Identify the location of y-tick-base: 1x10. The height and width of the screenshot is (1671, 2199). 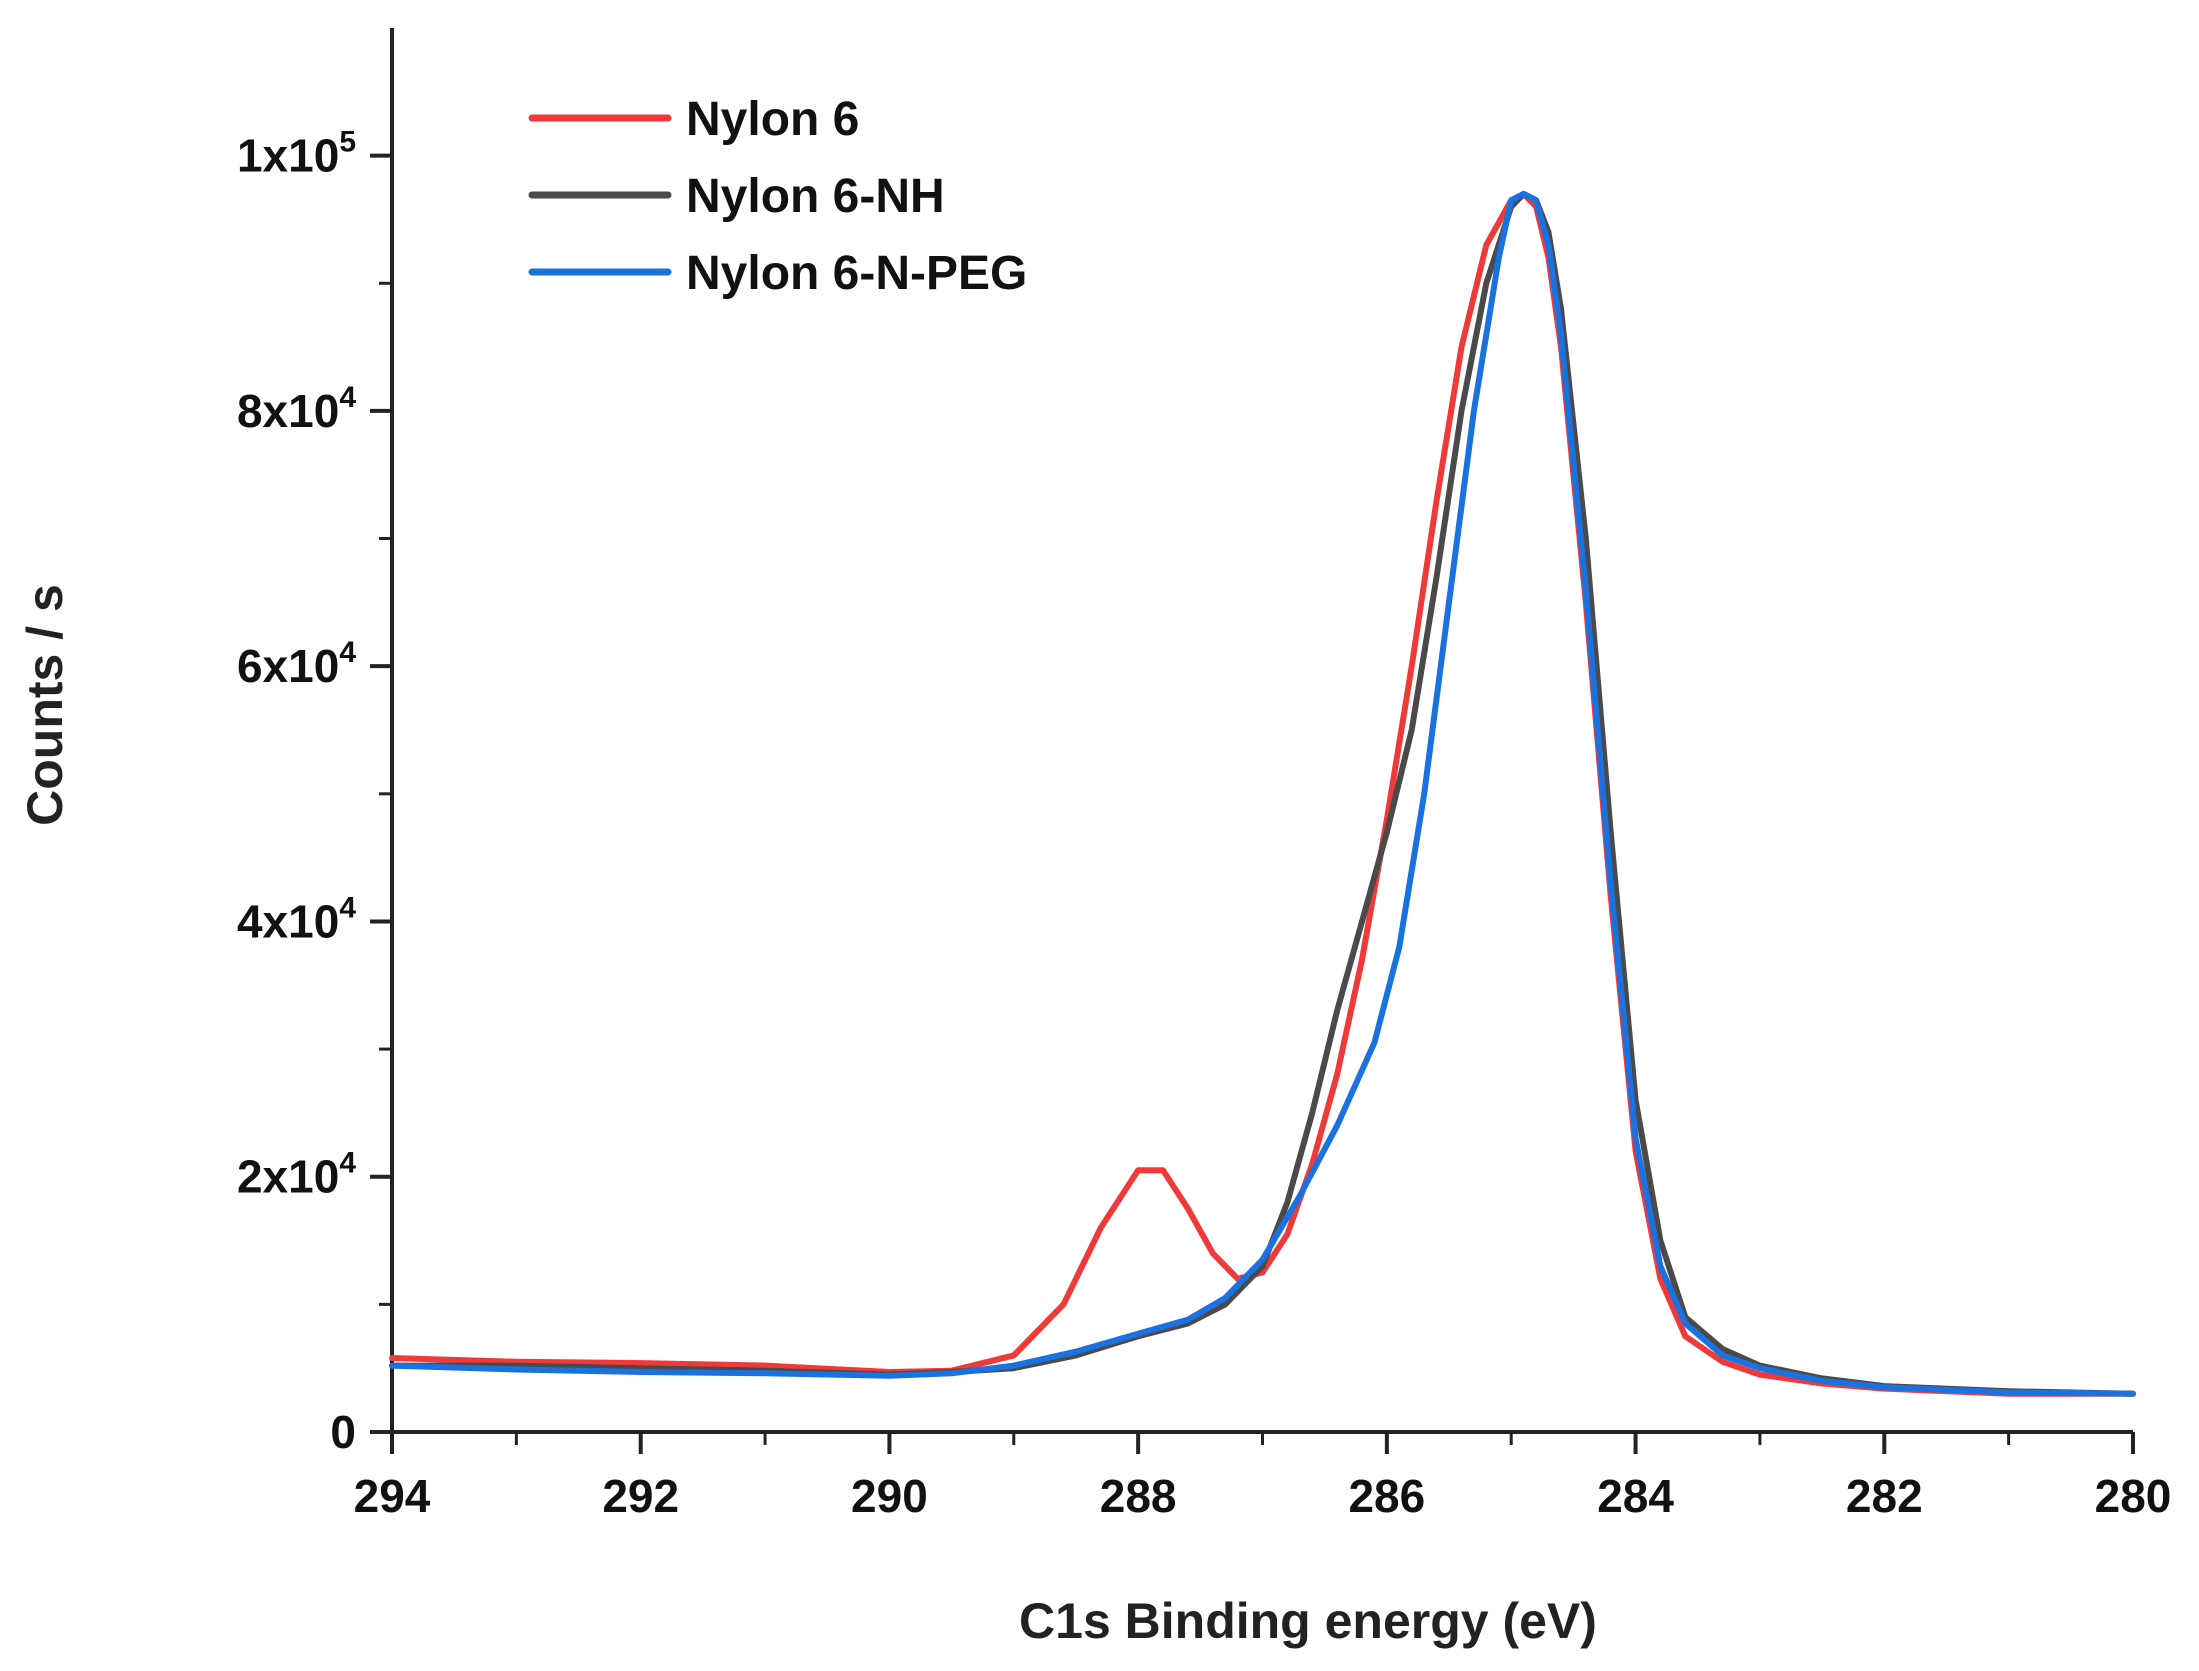
(288, 156).